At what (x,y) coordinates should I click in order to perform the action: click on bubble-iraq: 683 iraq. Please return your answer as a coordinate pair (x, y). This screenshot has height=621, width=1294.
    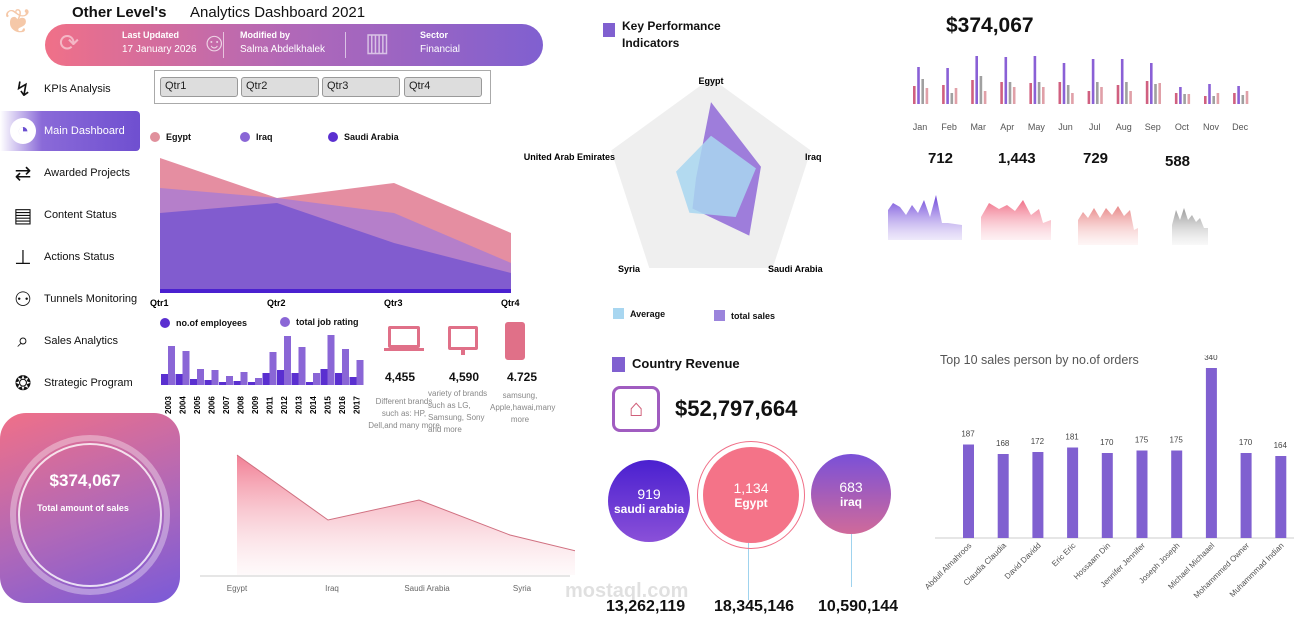
    Looking at the image, I should click on (851, 494).